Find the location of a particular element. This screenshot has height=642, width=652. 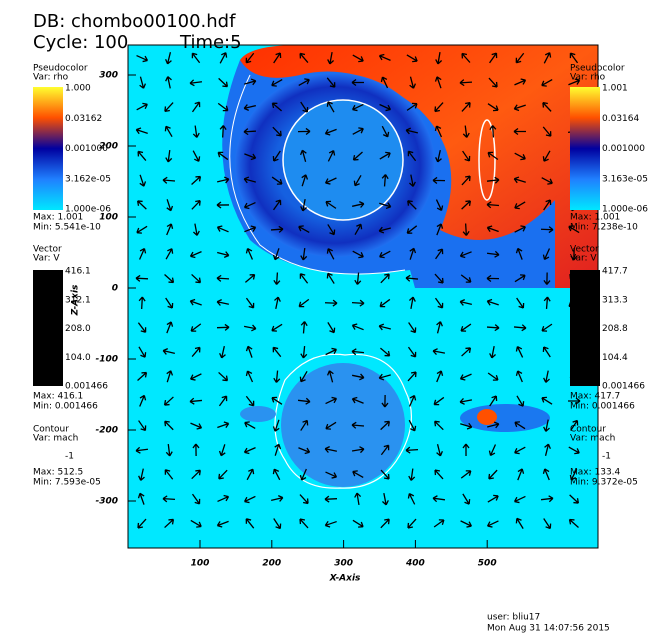

legend-max: Max: 1.001 is located at coordinates (595, 218).